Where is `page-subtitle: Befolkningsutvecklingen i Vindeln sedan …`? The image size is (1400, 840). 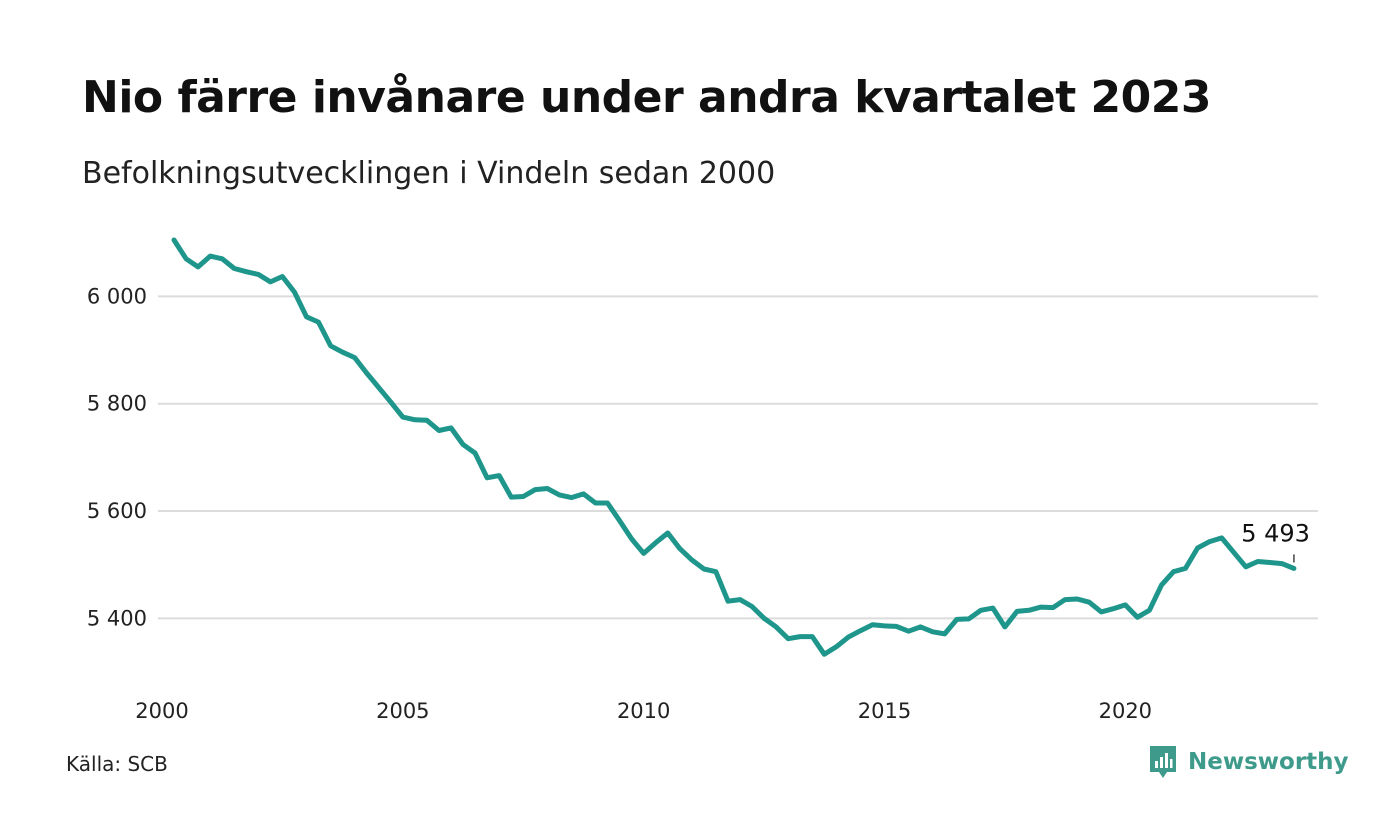
page-subtitle: Befolkningsutvecklingen i Vindeln sedan … is located at coordinates (429, 173).